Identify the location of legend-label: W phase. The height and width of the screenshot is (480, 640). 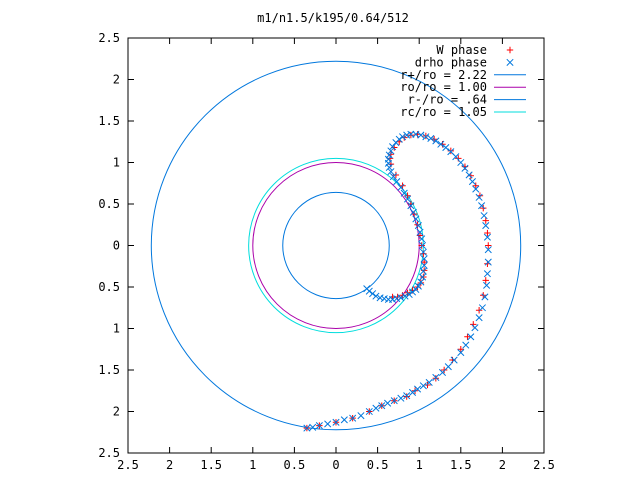
(461, 50).